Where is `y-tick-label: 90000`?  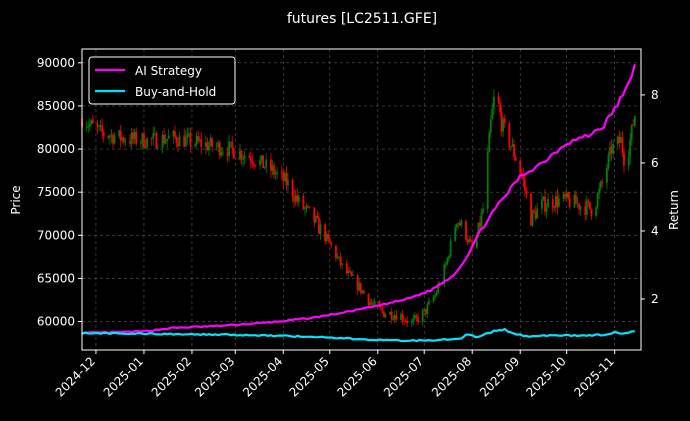
y-tick-label: 90000 is located at coordinates (56, 63).